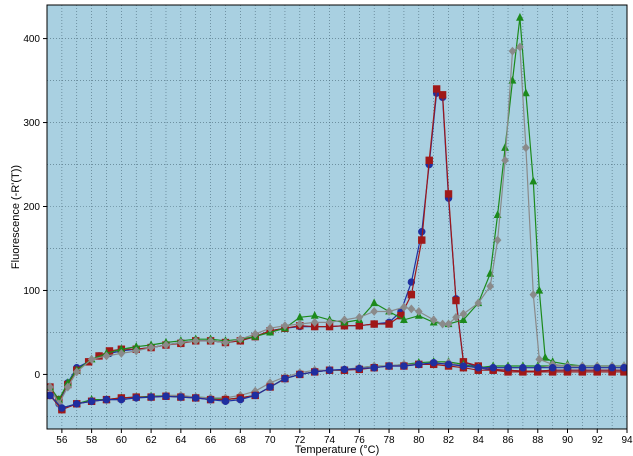  Describe the element at coordinates (241, 440) in the screenshot. I see `x-tick-label: 68` at that location.